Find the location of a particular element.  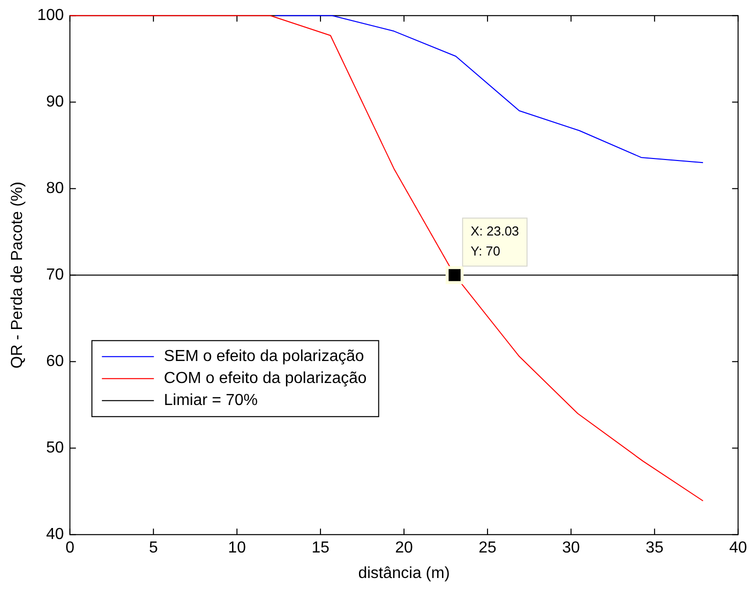

x-tick-label: 5 is located at coordinates (153, 548).